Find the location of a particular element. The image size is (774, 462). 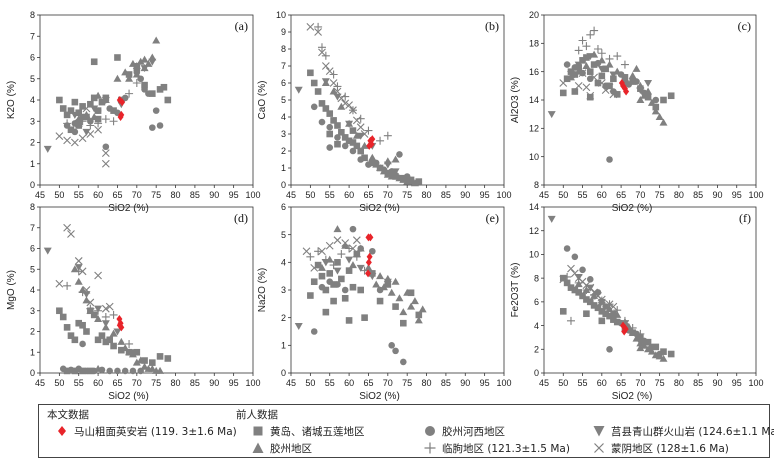

x-tick-label: 50 is located at coordinates (59, 195).